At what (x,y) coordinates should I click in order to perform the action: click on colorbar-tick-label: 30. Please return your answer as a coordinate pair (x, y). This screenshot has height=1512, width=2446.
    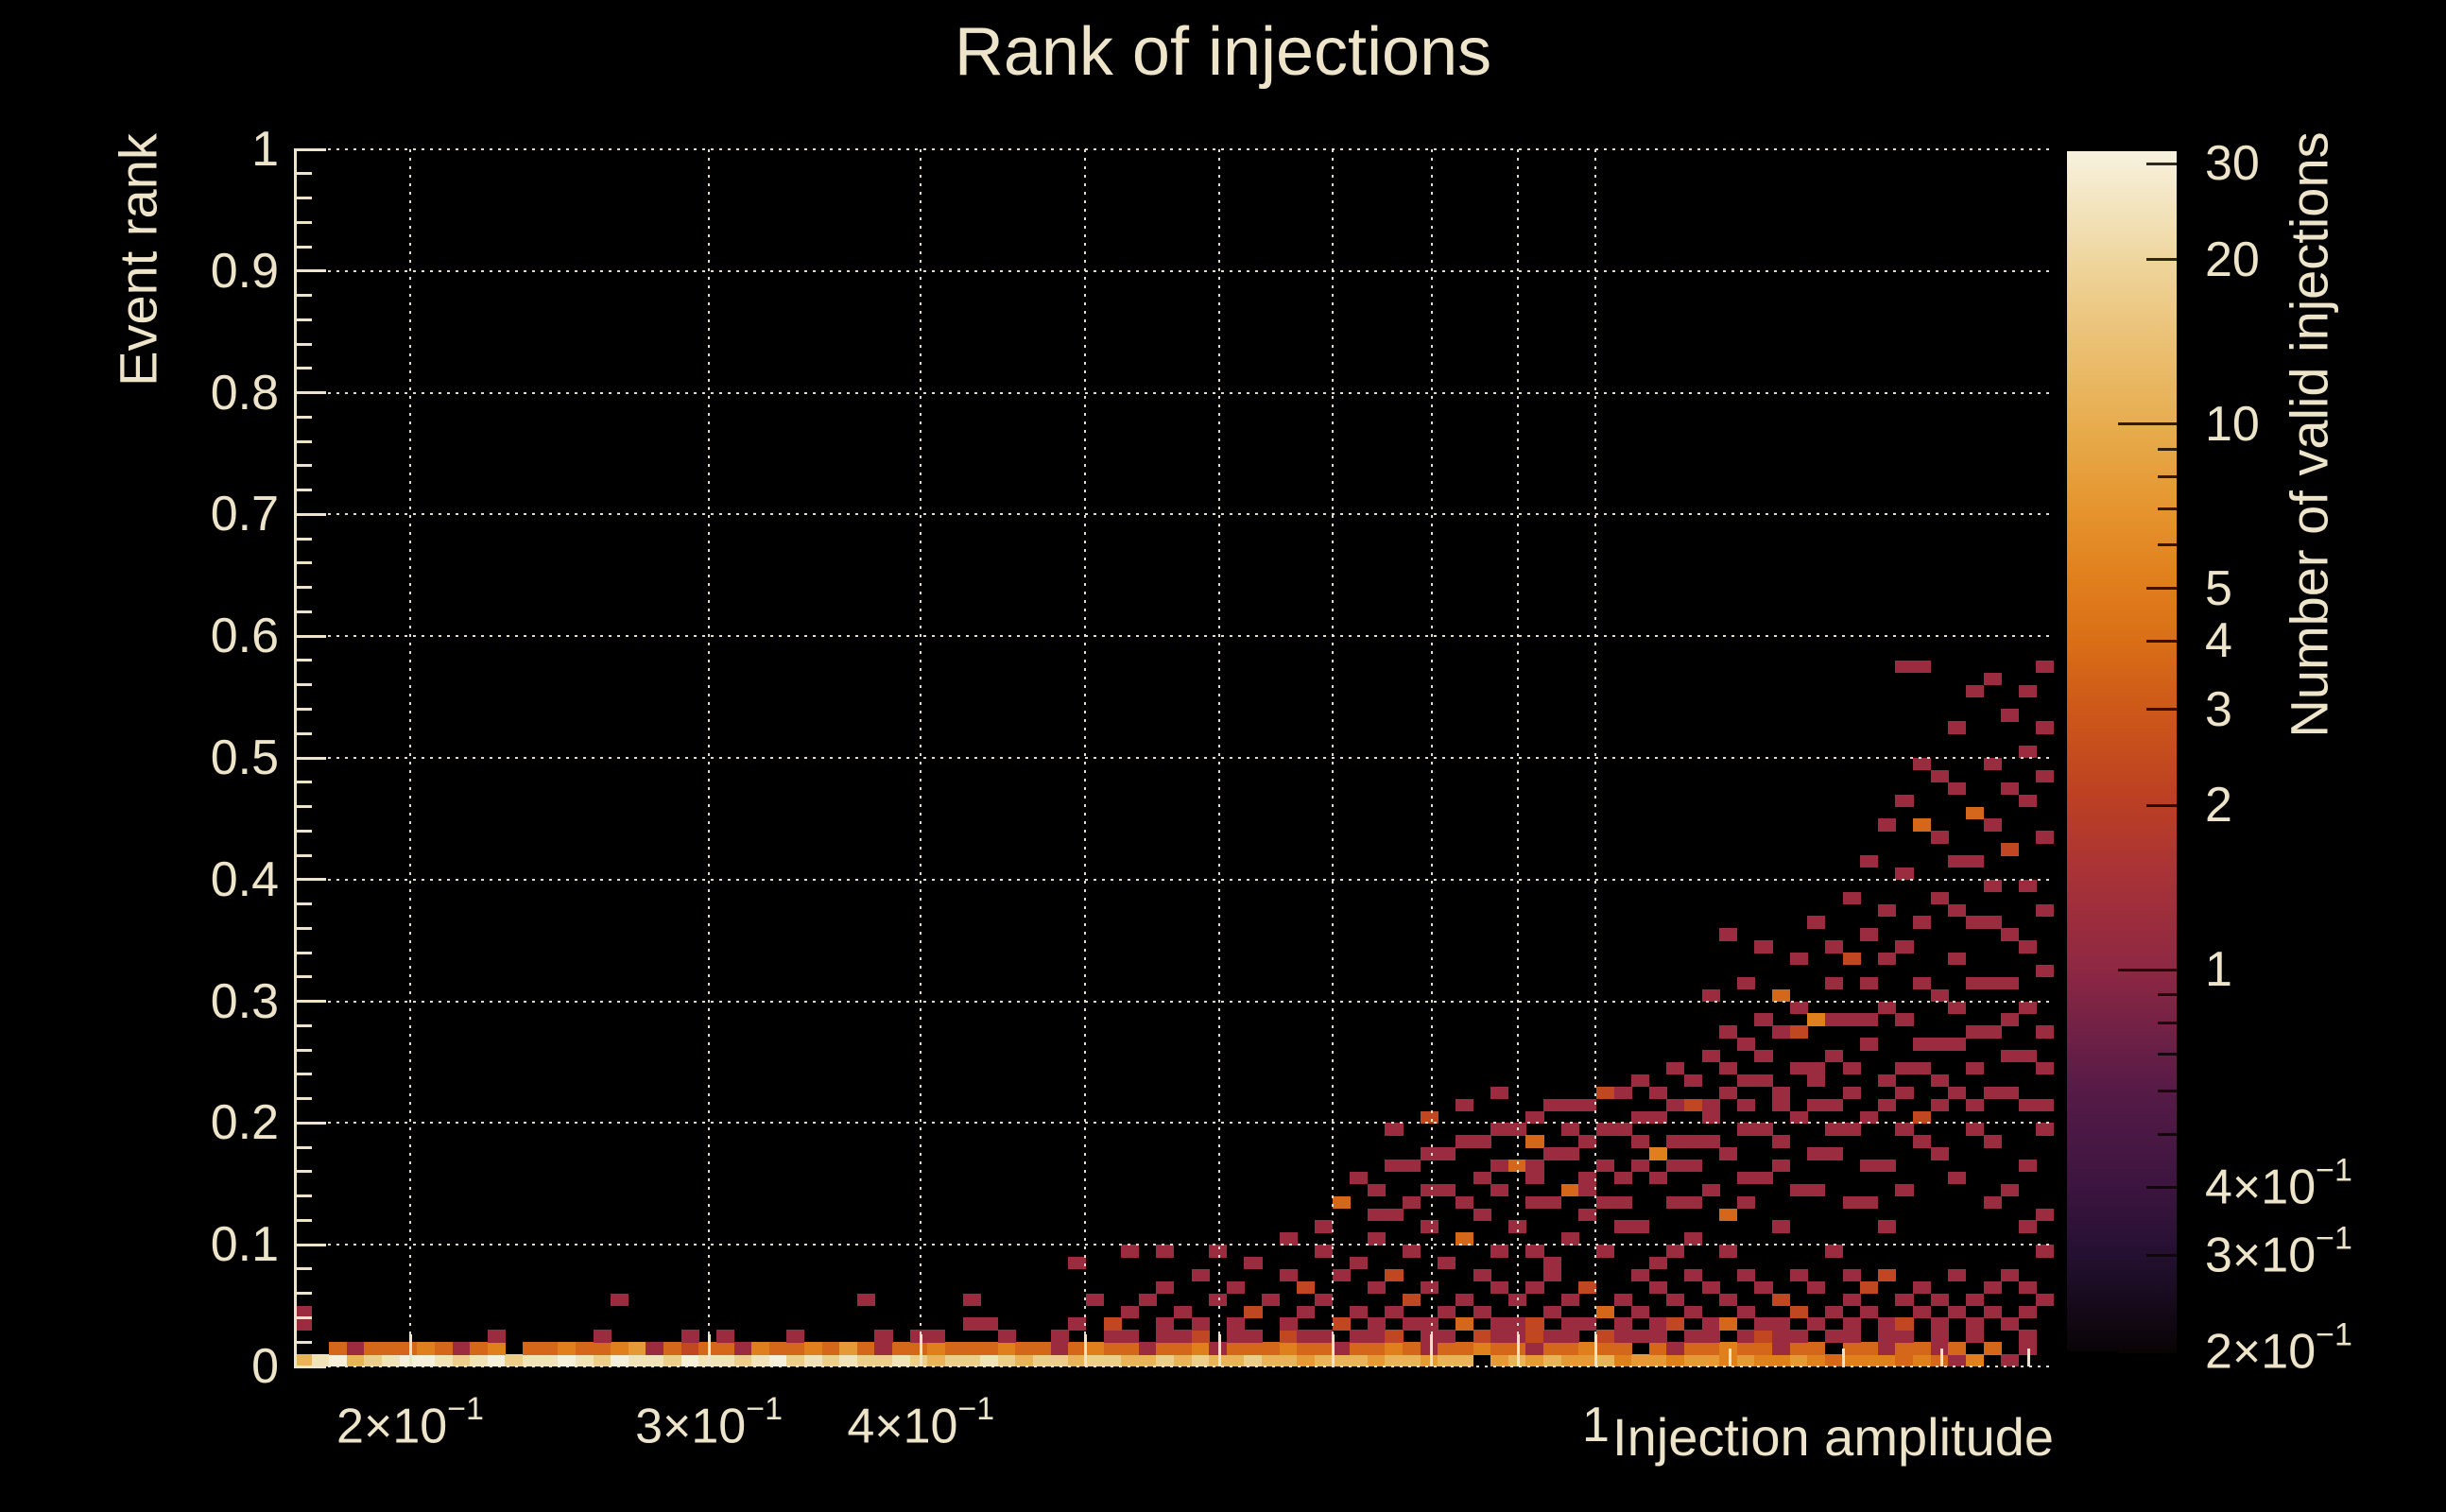
    Looking at the image, I should click on (2232, 164).